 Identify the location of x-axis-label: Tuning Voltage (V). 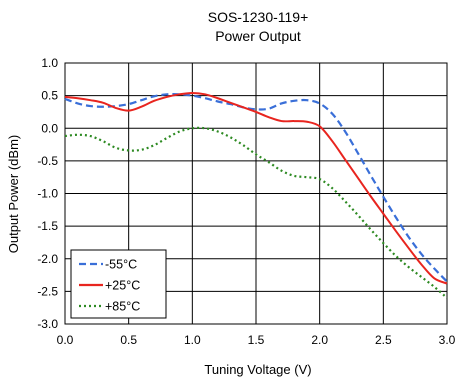
(257, 369).